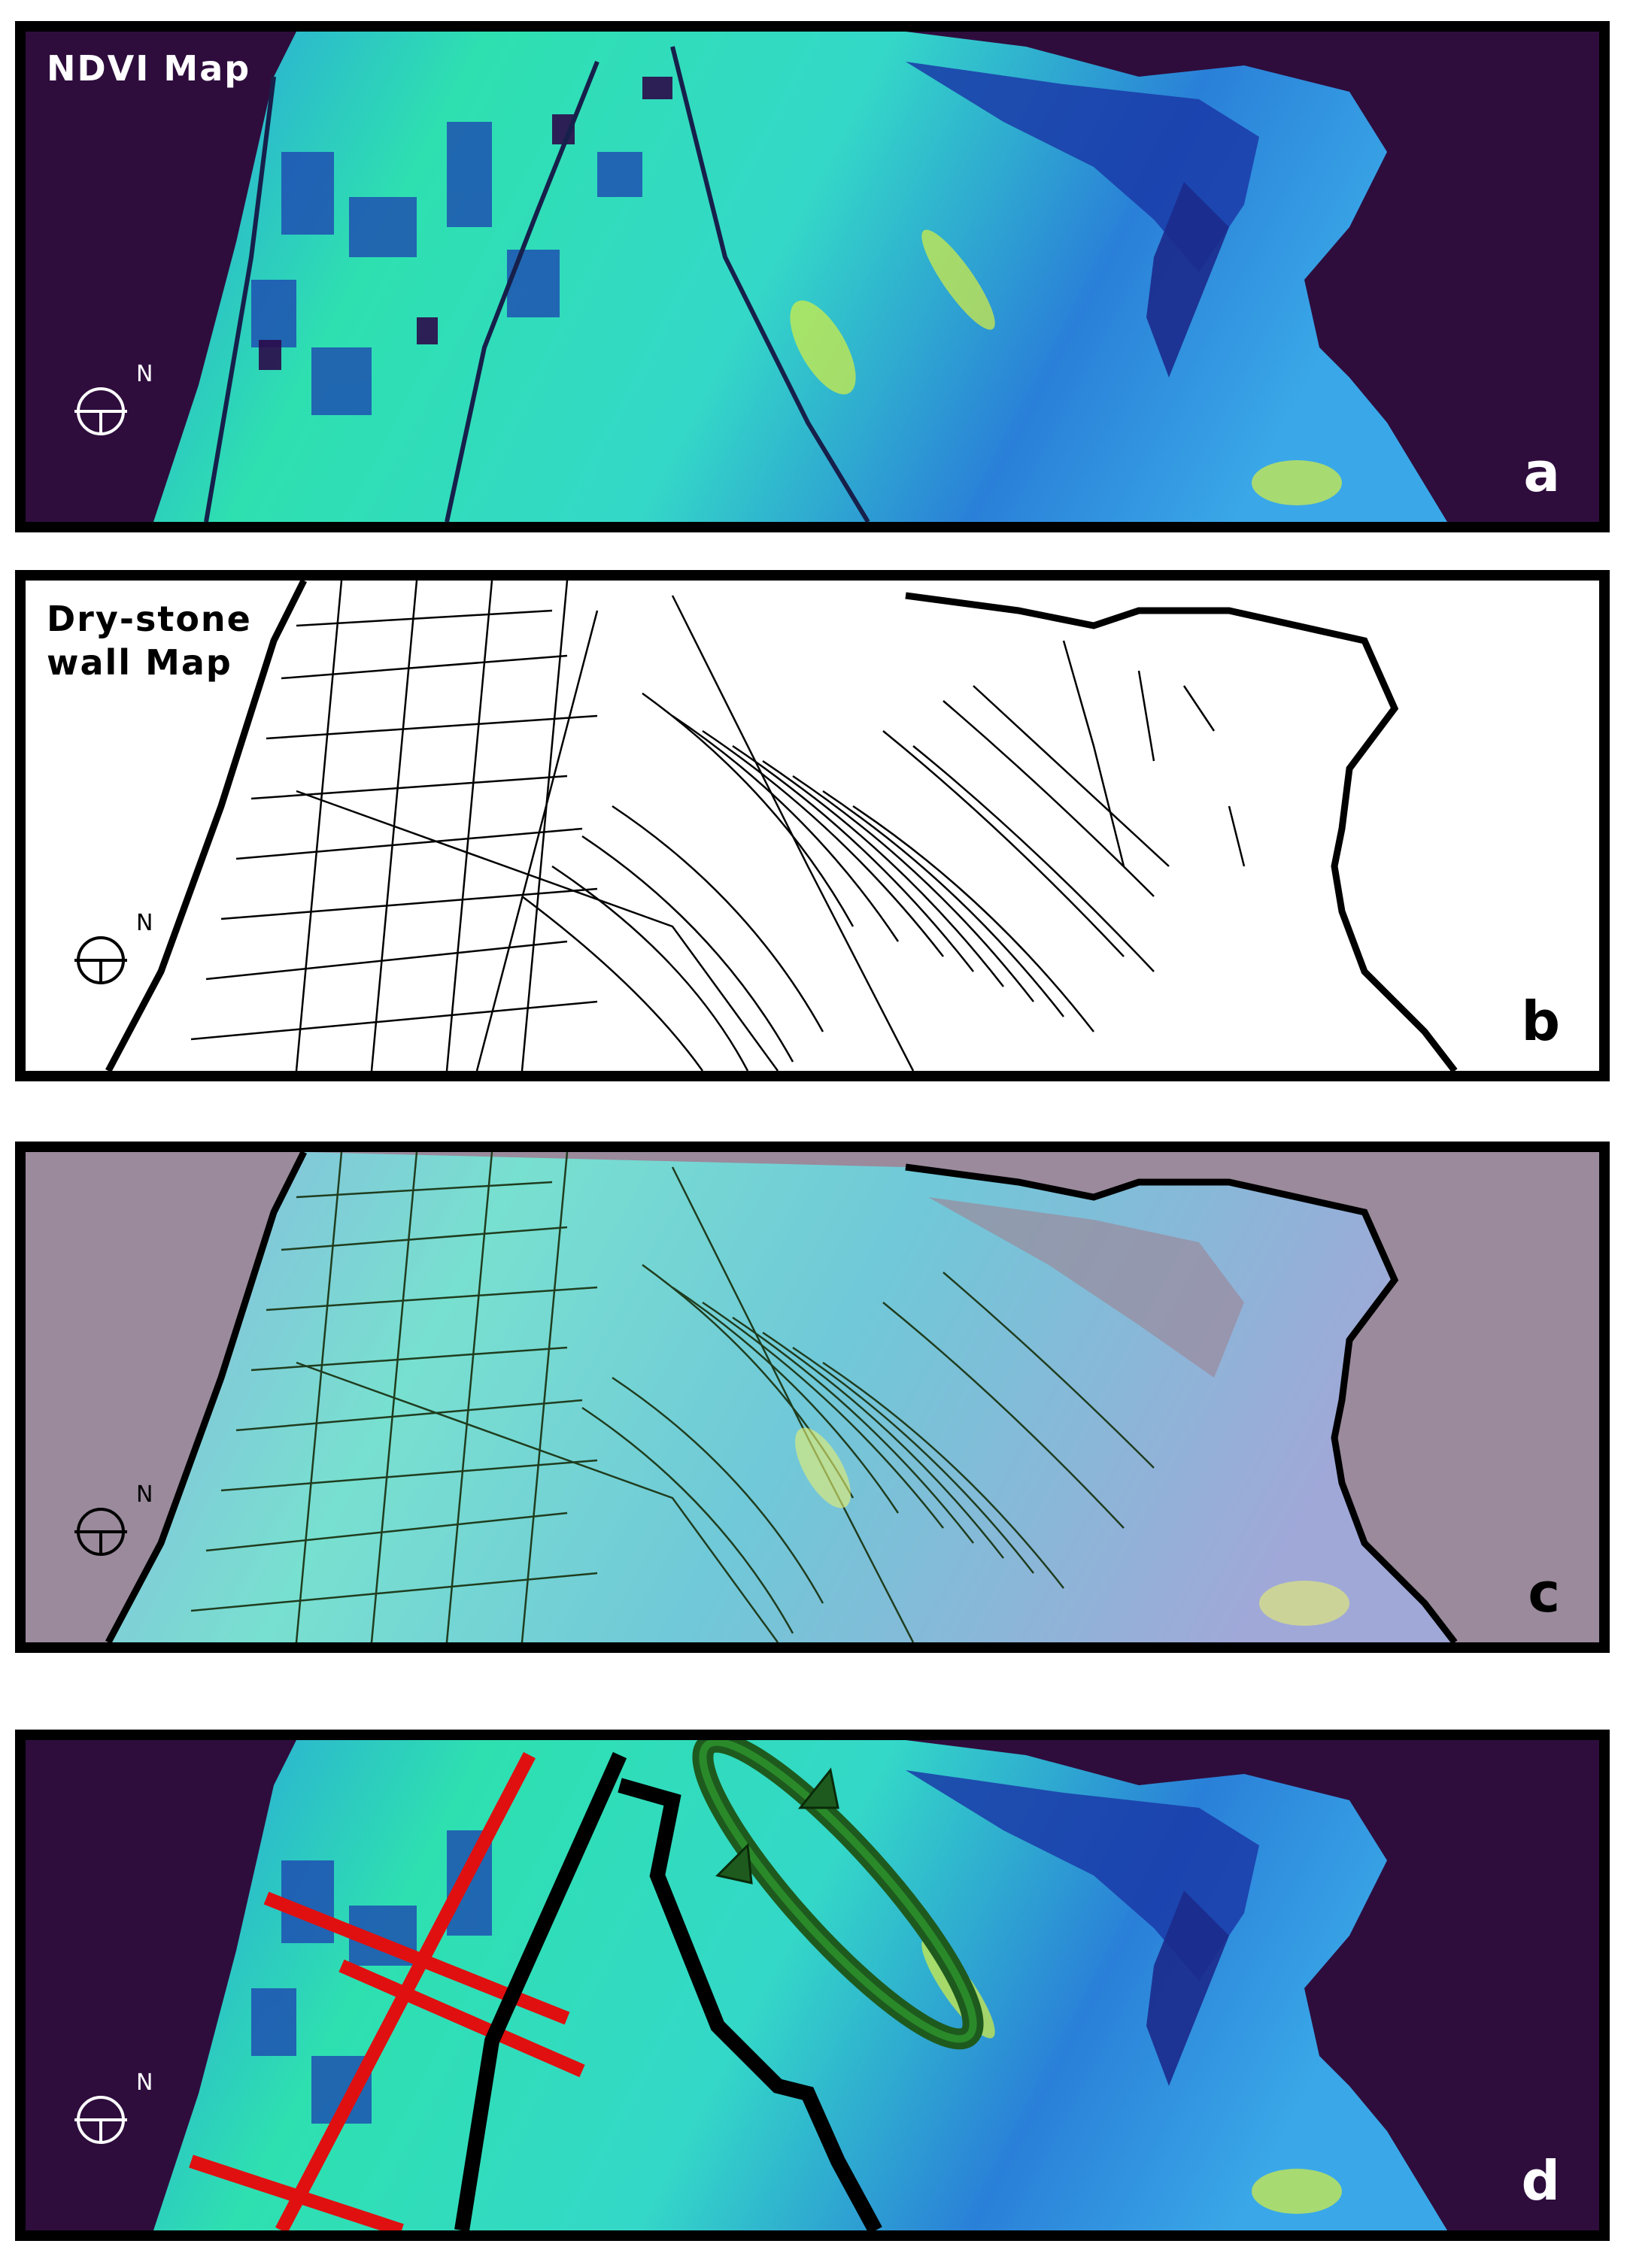 The height and width of the screenshot is (2268, 1627). Describe the element at coordinates (668, 1990) in the screenshot. I see `black-path-lines` at that location.